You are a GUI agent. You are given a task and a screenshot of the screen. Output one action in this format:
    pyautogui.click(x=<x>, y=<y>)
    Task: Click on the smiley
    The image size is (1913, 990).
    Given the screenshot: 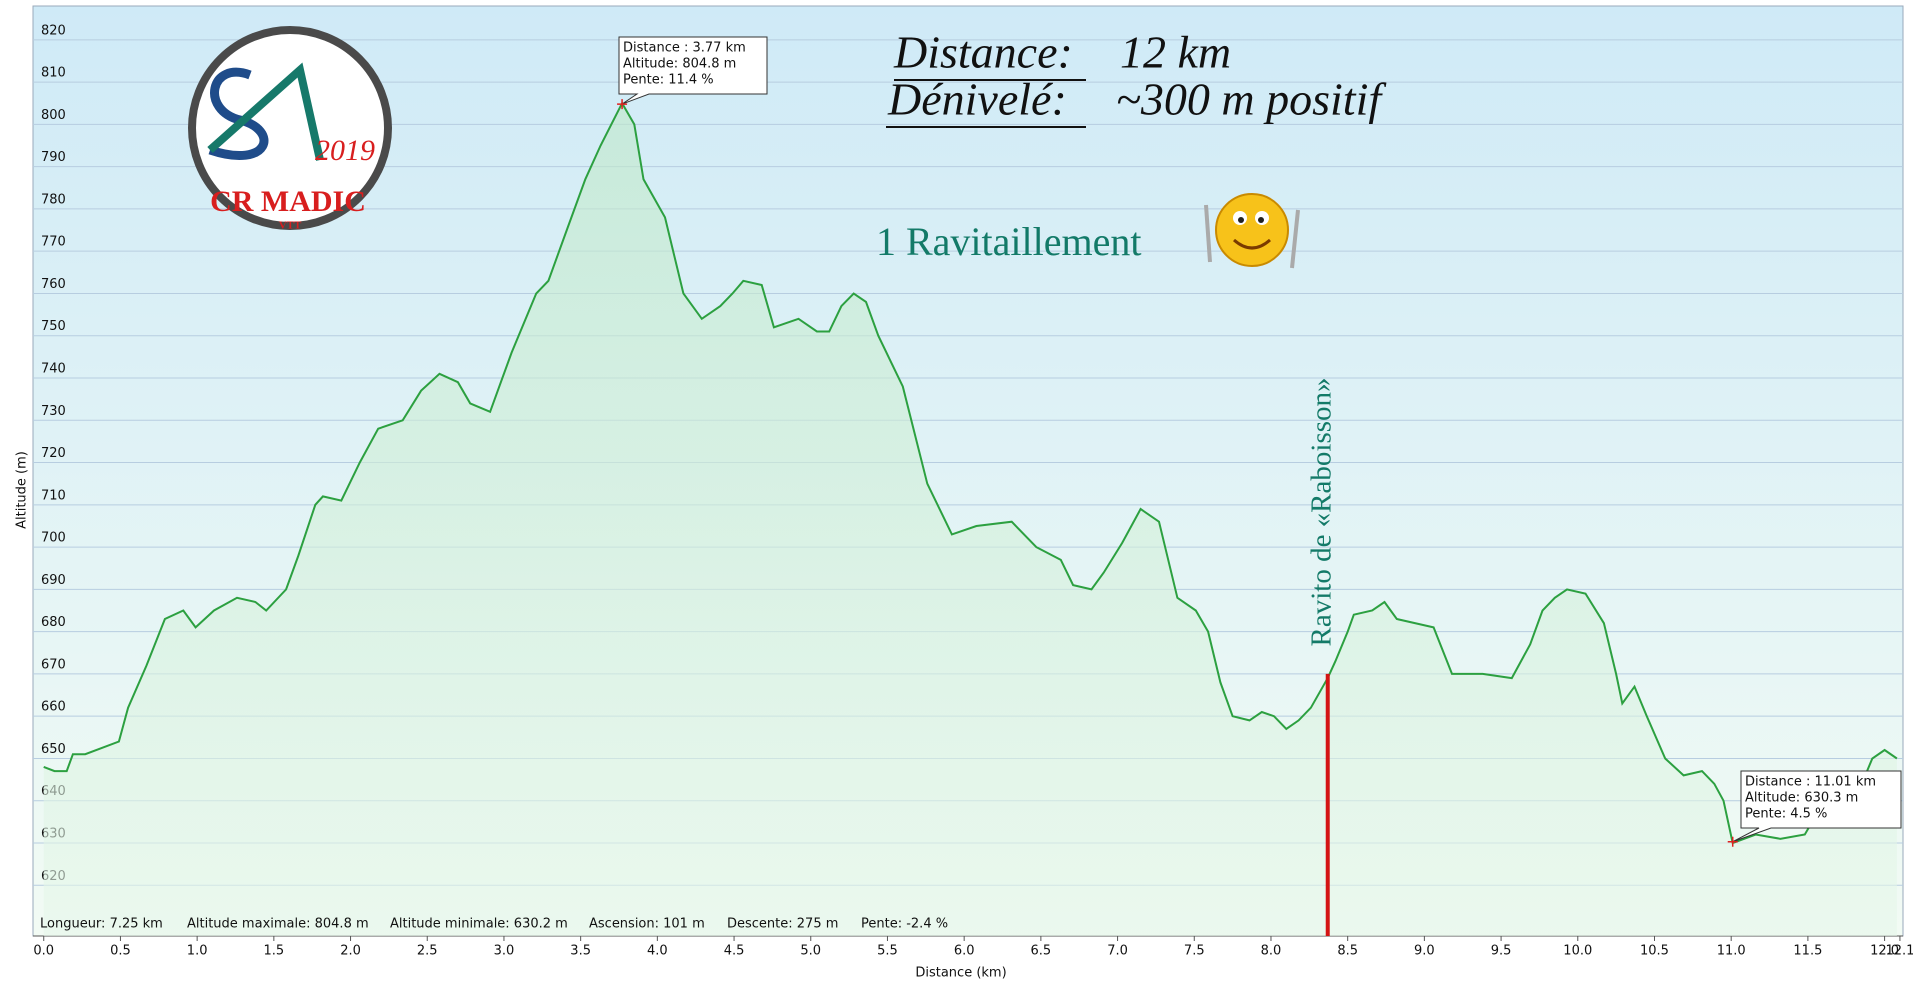 What is the action you would take?
    pyautogui.click(x=1252, y=231)
    